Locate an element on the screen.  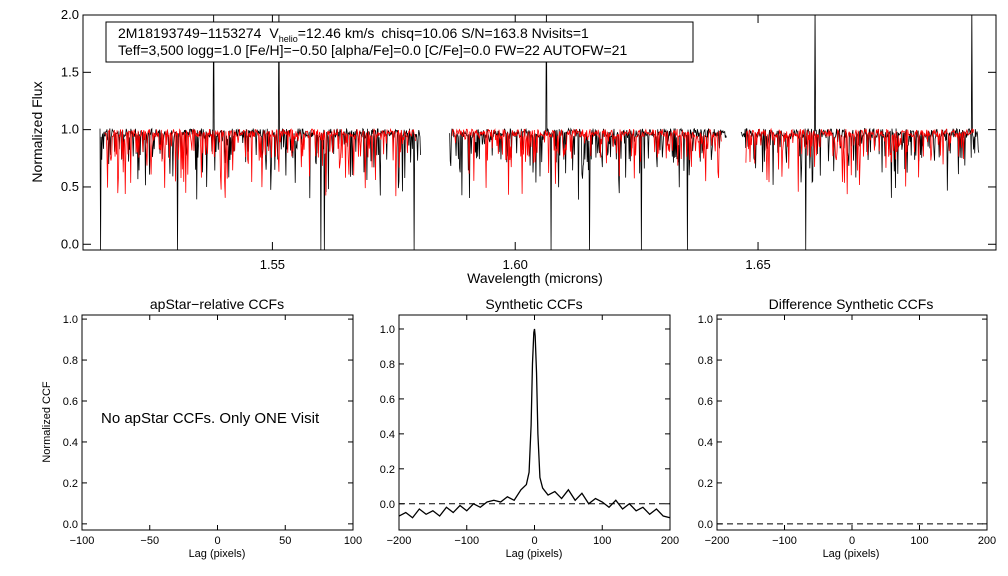
synthetic-ytick-label: 0.0 is located at coordinates (387, 505).